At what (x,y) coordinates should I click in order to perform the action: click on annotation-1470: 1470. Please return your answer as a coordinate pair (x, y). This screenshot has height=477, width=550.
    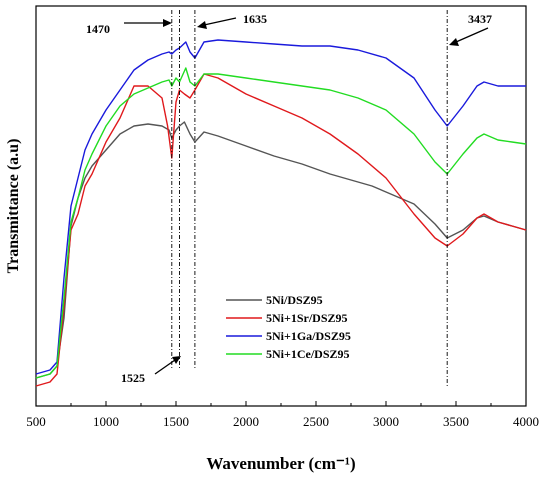
    Looking at the image, I should click on (129, 27).